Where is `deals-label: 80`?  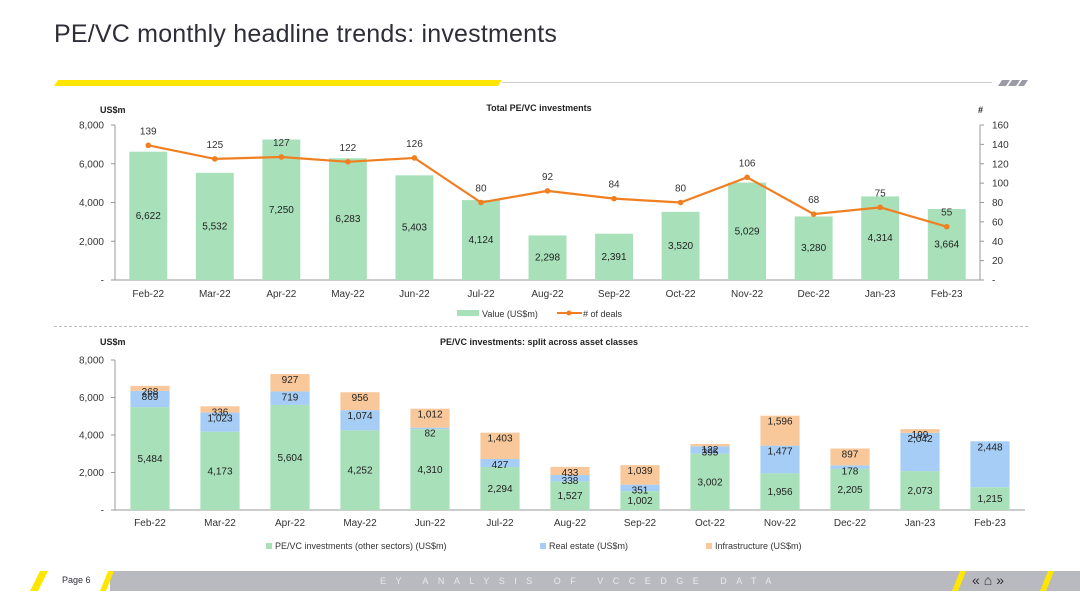 deals-label: 80 is located at coordinates (681, 189).